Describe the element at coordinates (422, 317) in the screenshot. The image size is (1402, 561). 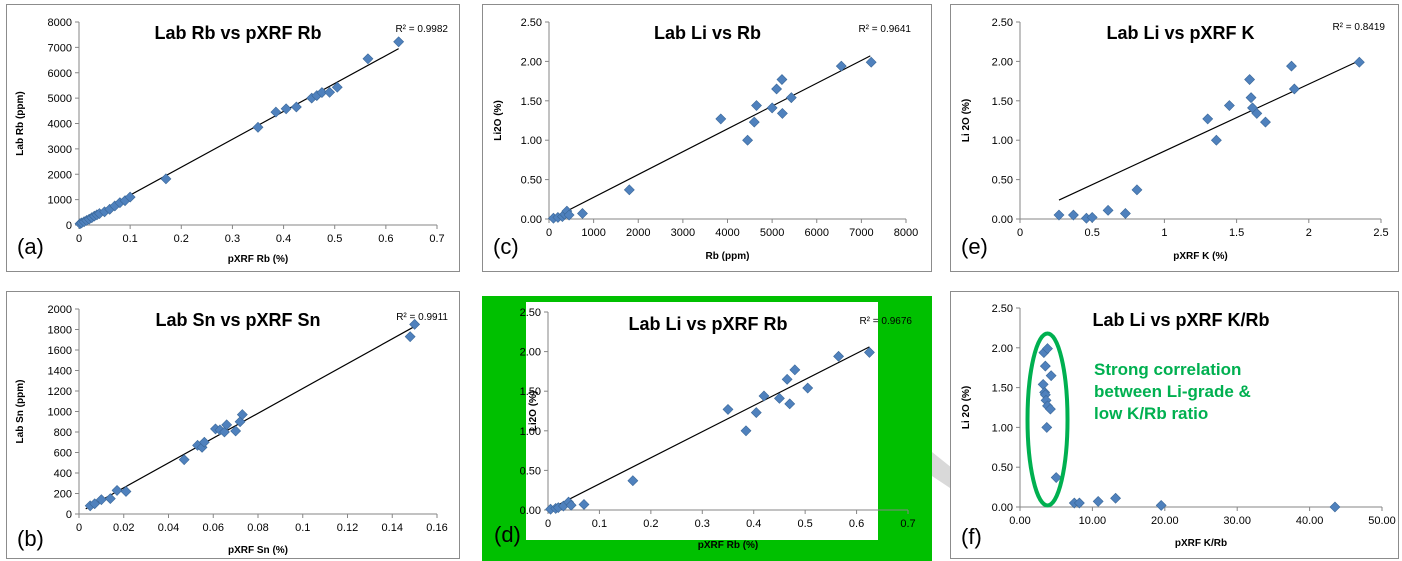
I see `r-squared-label: R² = 0.9911` at that location.